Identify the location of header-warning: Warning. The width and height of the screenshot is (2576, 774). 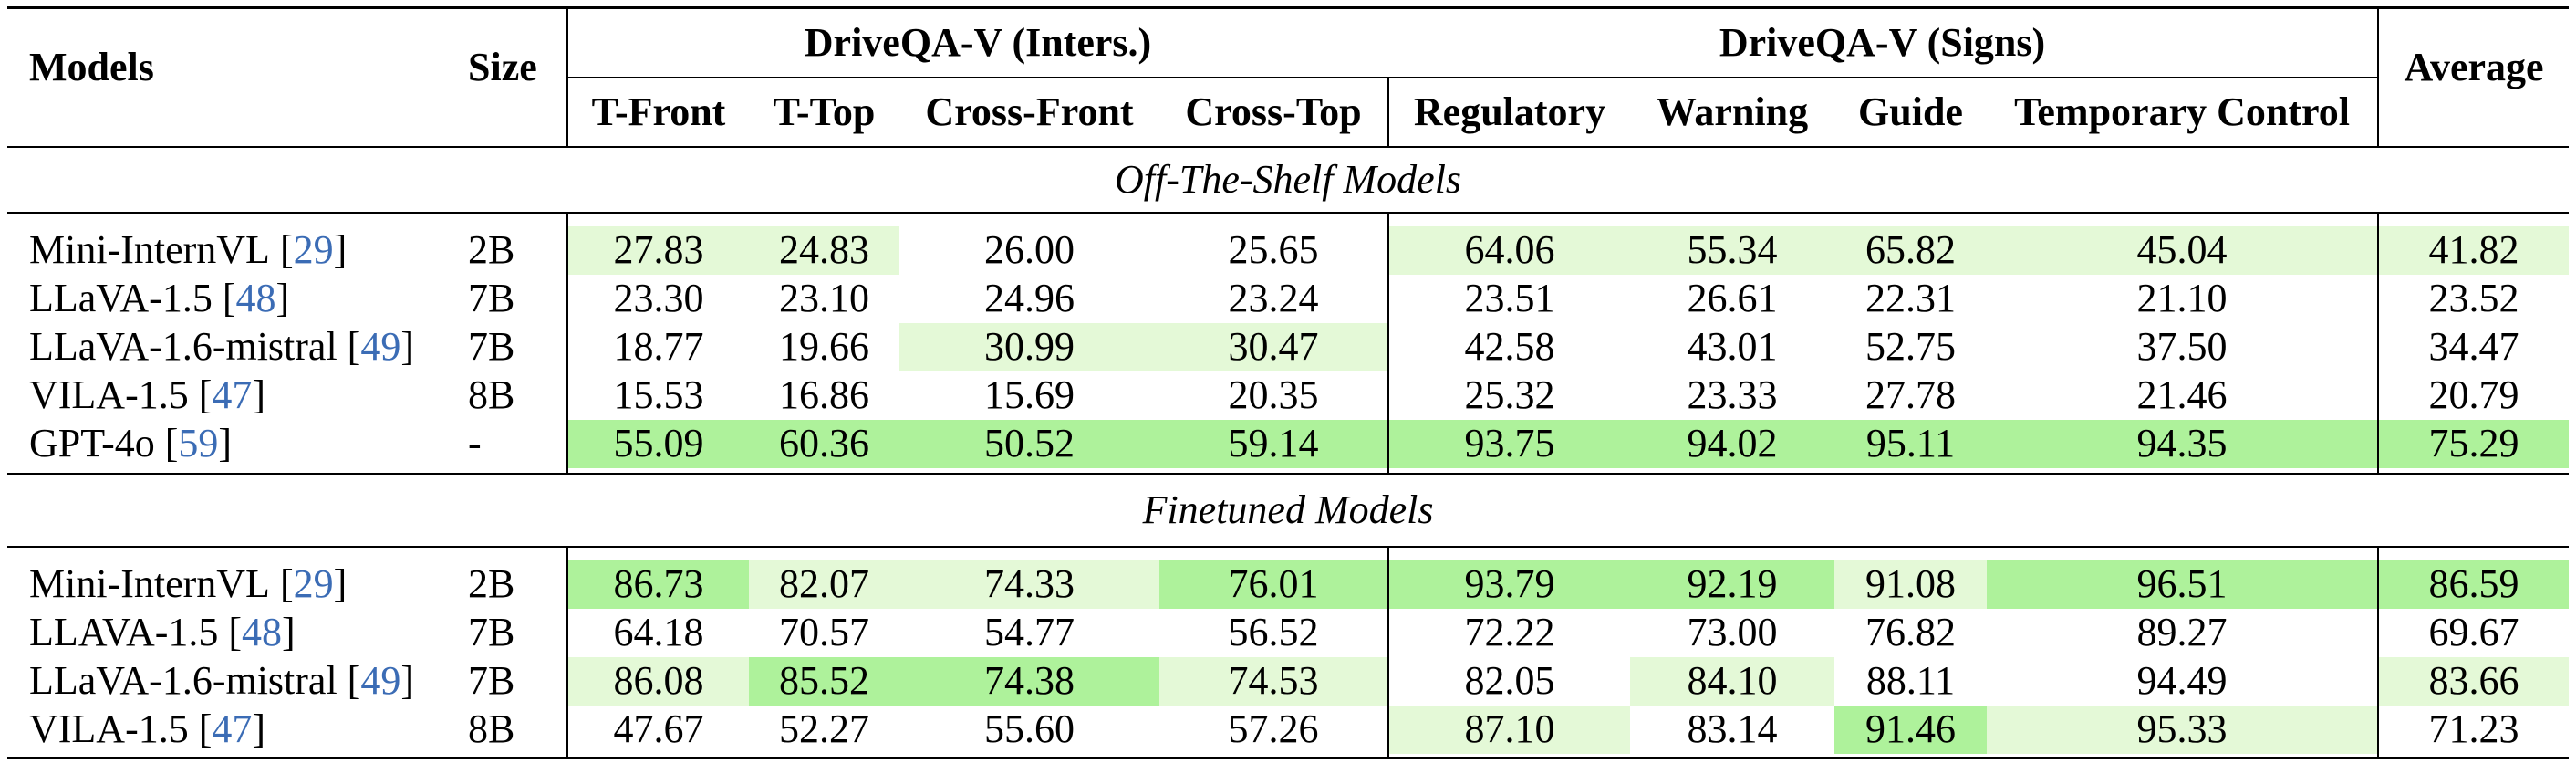
(1732, 111).